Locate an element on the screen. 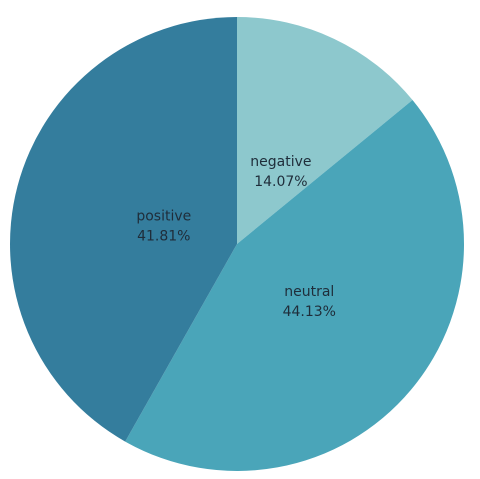 The width and height of the screenshot is (480, 479). pie-slice-value-negative: 14.07% is located at coordinates (280, 182).